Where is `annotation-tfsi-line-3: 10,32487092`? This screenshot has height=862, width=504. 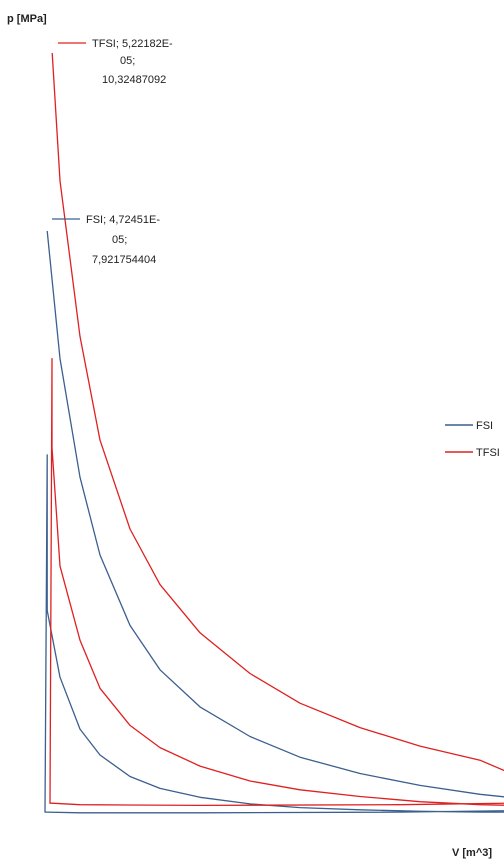 annotation-tfsi-line-3: 10,32487092 is located at coordinates (134, 80).